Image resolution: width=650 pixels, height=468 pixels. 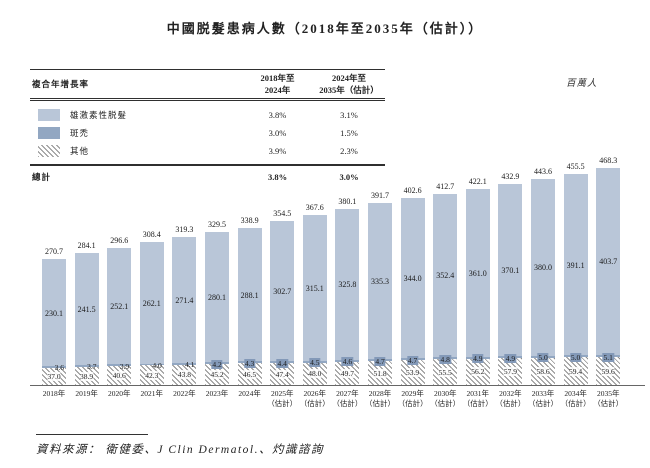 I want to click on bar-areata-label: 4.9, so click(x=510, y=358).